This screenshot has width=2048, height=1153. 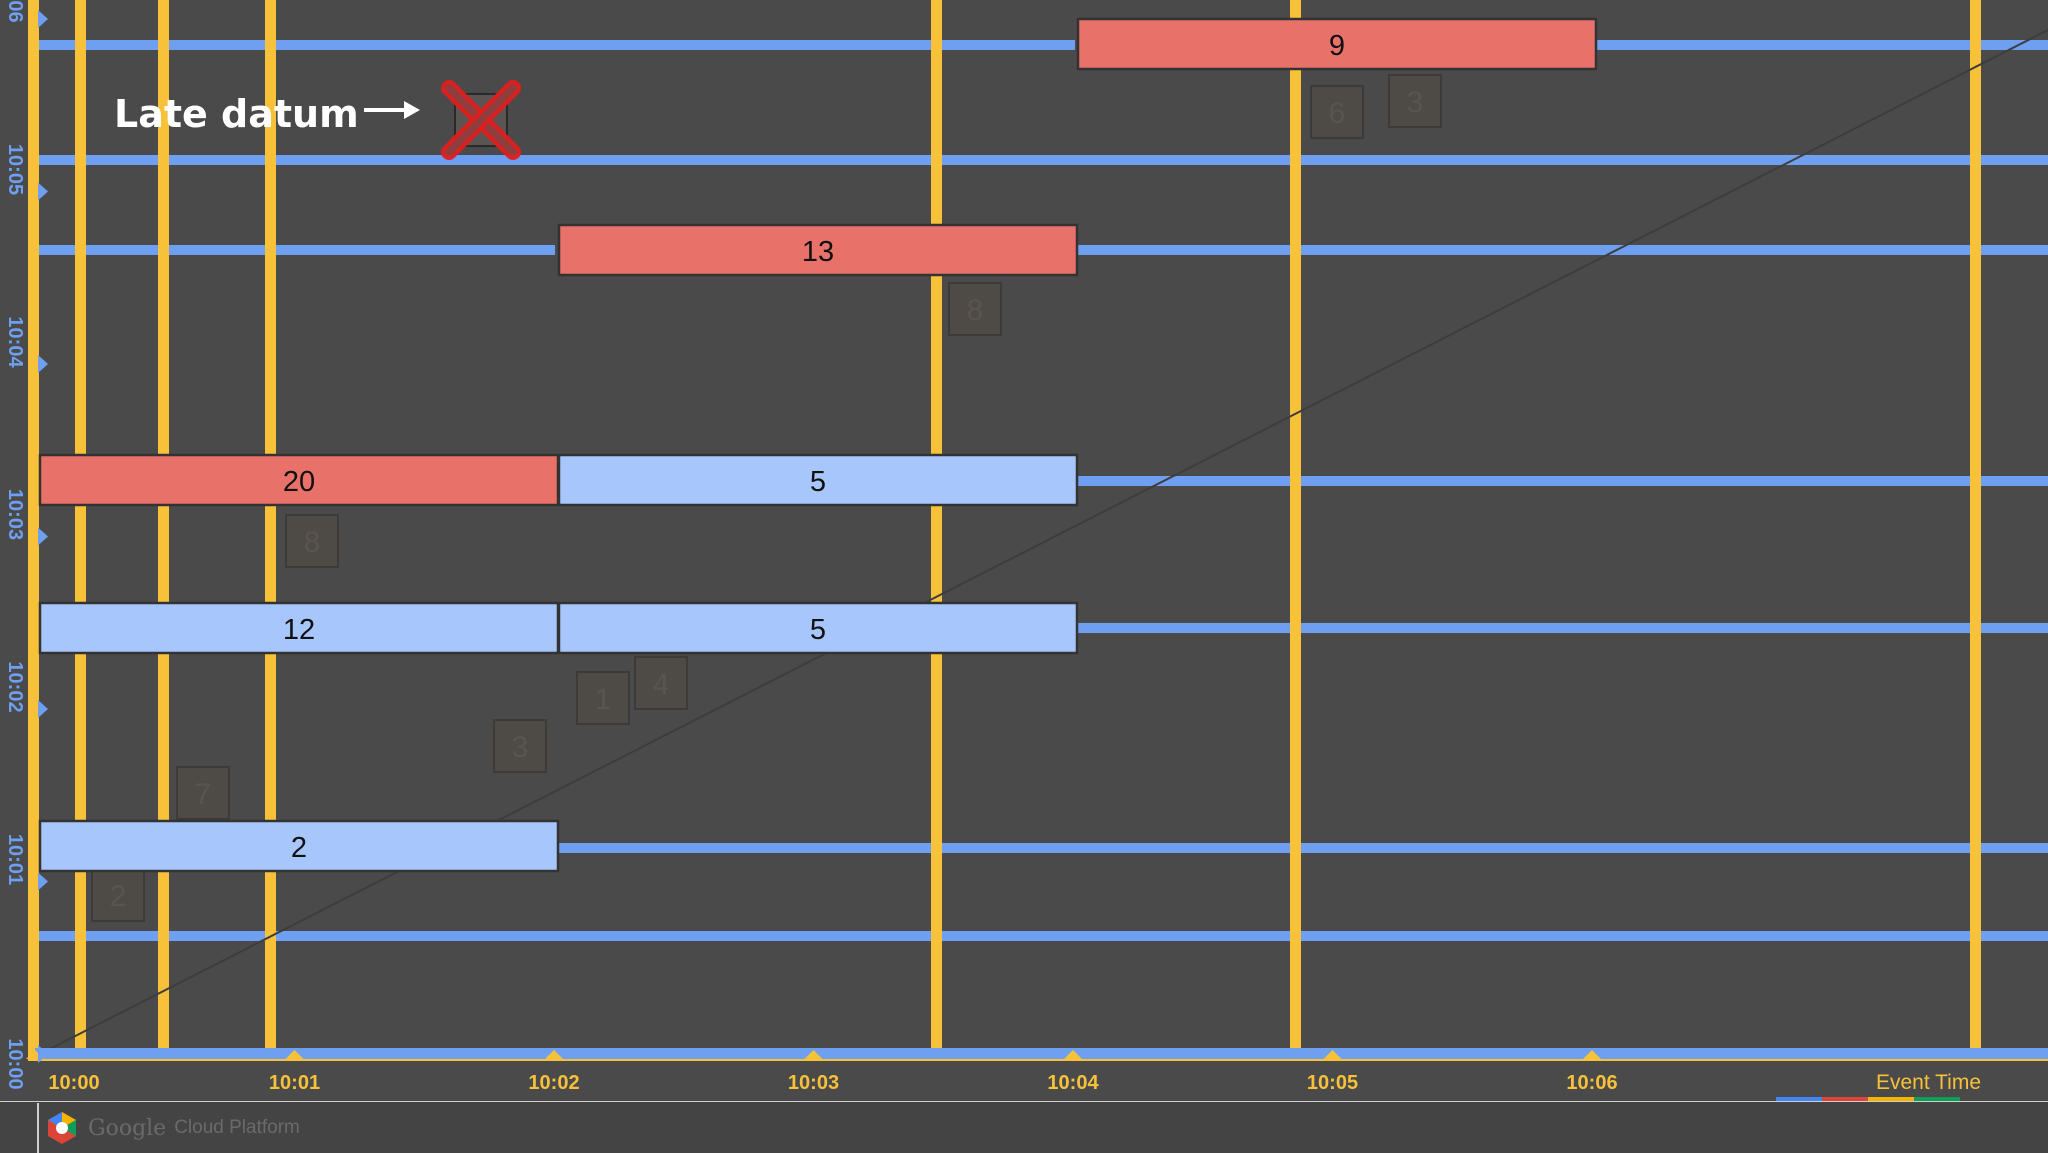 What do you see at coordinates (26, 545) in the screenshot?
I see `processing-time-axis: 10:00 10:01 10:02 10:03 10:04 10:05 10:06` at bounding box center [26, 545].